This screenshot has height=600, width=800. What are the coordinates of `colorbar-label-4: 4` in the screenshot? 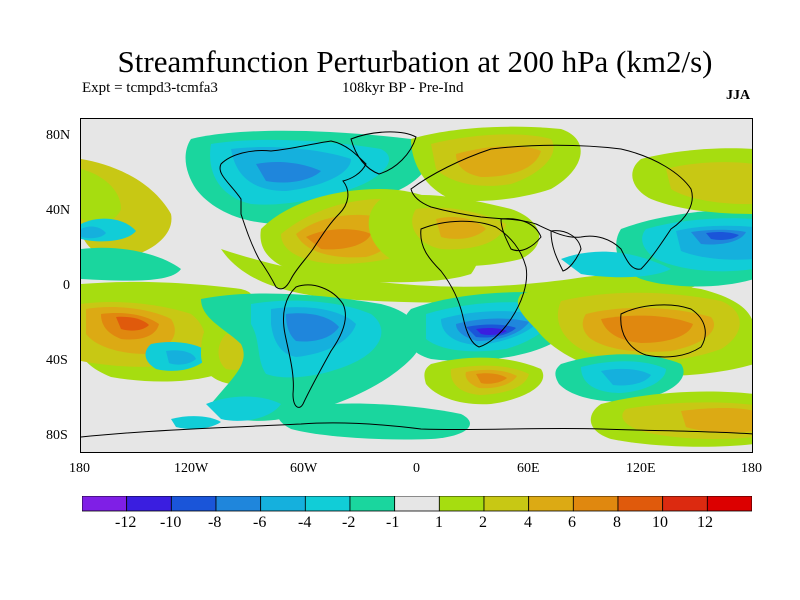 It's located at (528, 522).